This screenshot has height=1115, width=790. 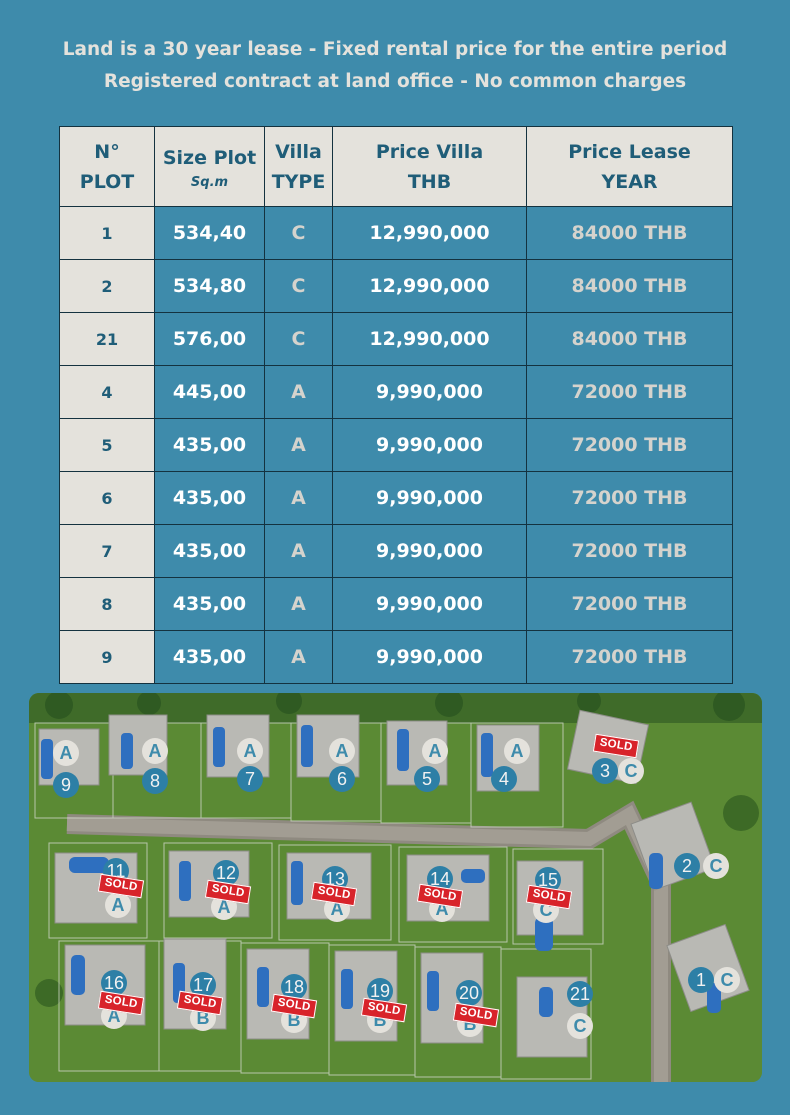 I want to click on table-row: 4 445,00 A 9,990,000 72000 THB, so click(x=396, y=392).